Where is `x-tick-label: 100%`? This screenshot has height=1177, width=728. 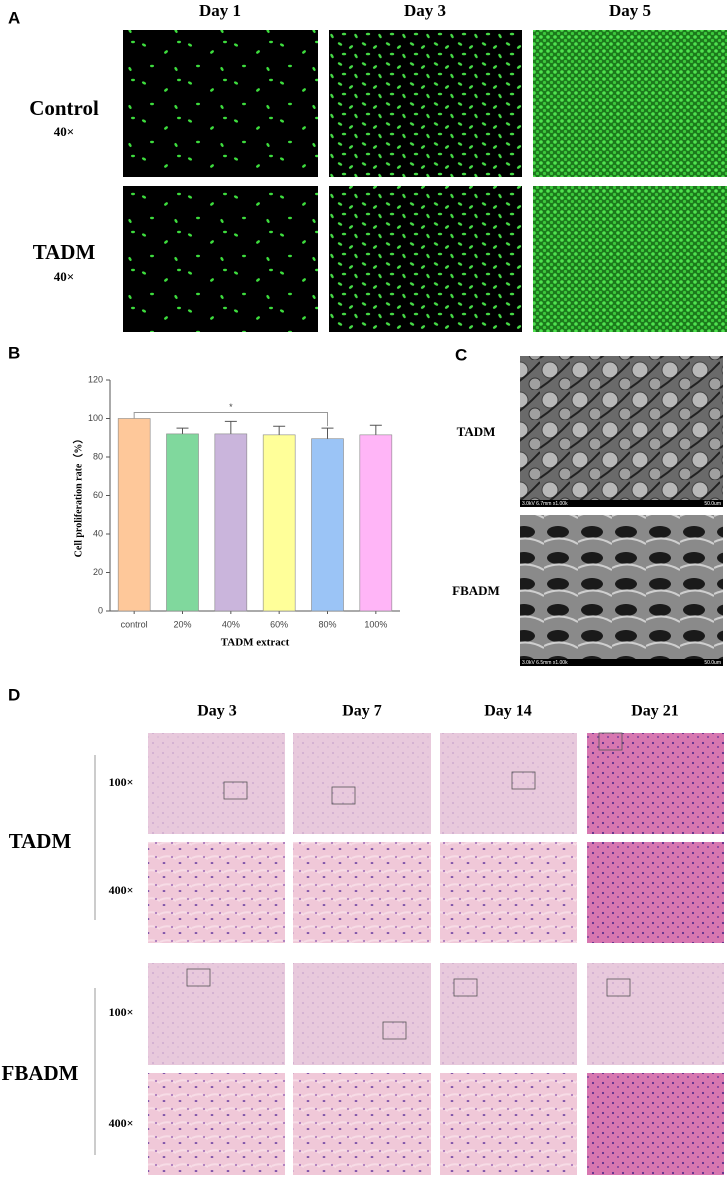 x-tick-label: 100% is located at coordinates (375, 624).